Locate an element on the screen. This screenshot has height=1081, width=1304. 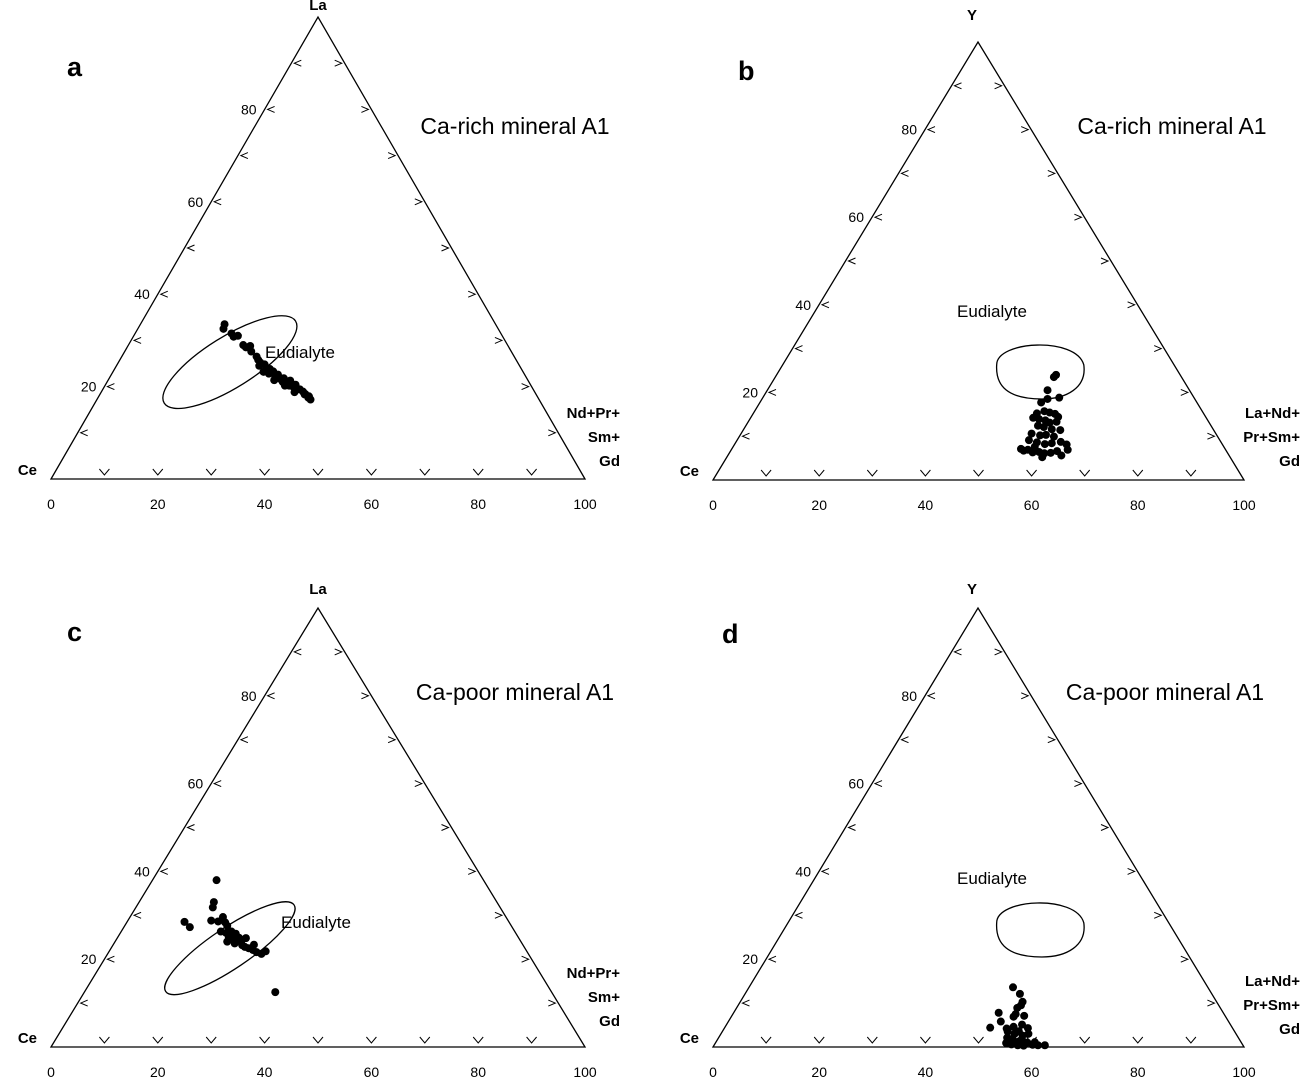
right-vertex-label: Gd is located at coordinates (1289, 461).